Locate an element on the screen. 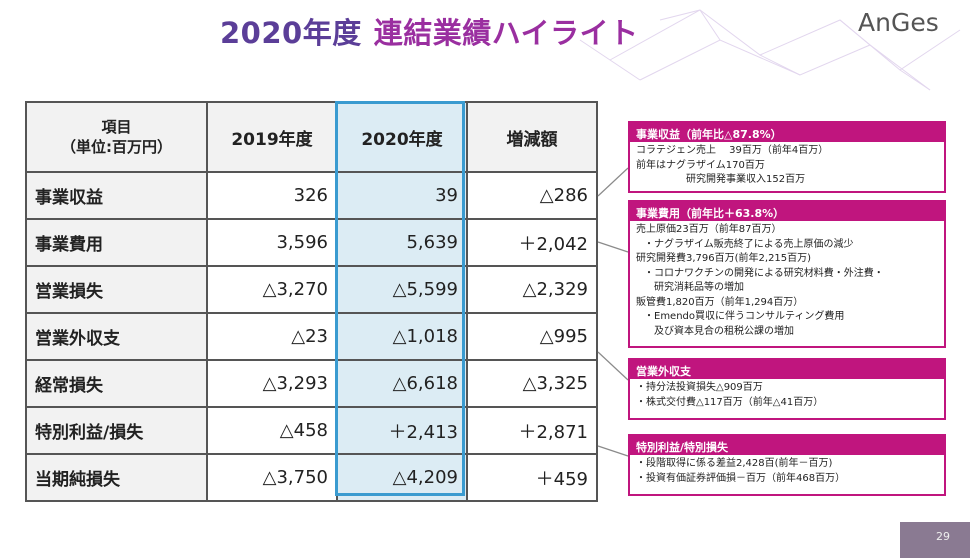 The image size is (970, 558). cell-diff: △995 is located at coordinates (532, 336).